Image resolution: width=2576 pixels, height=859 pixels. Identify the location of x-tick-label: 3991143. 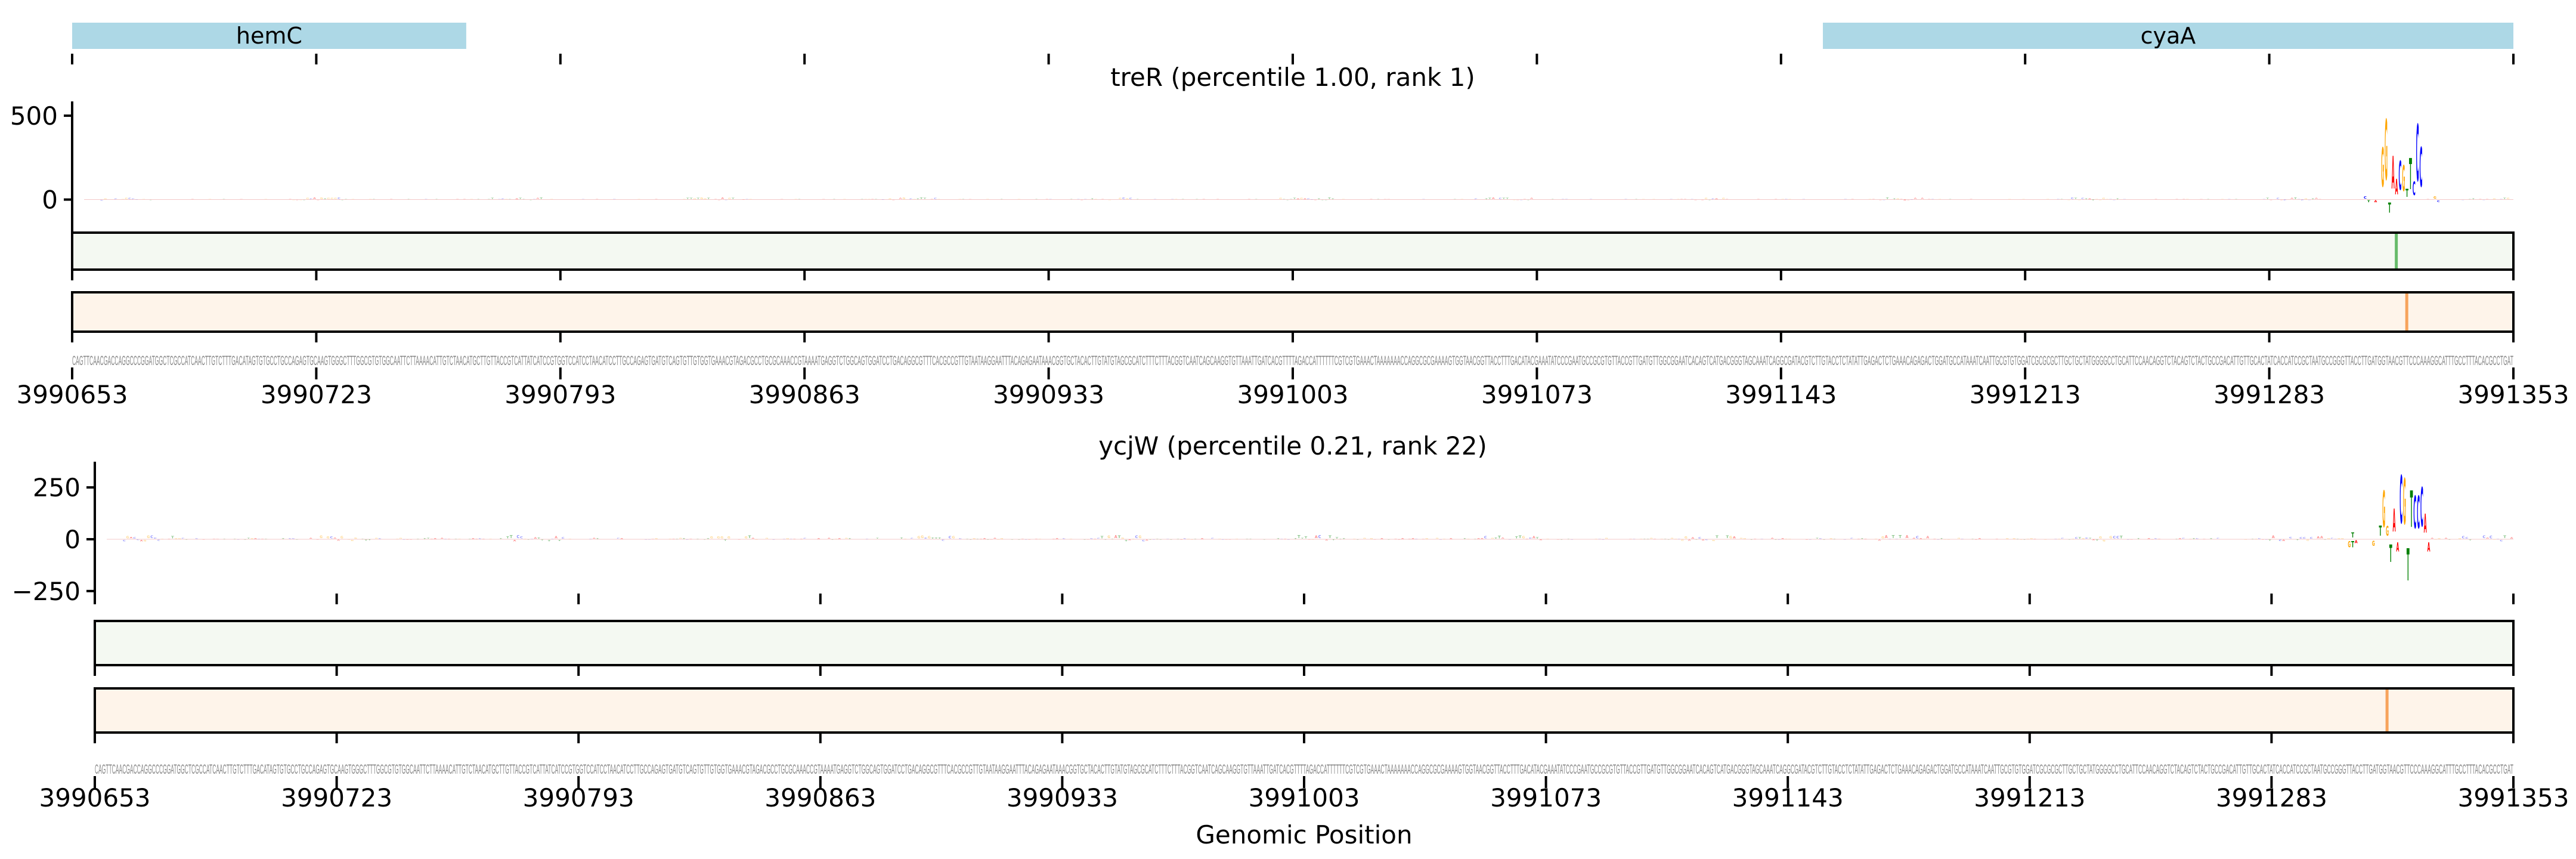
(1788, 798).